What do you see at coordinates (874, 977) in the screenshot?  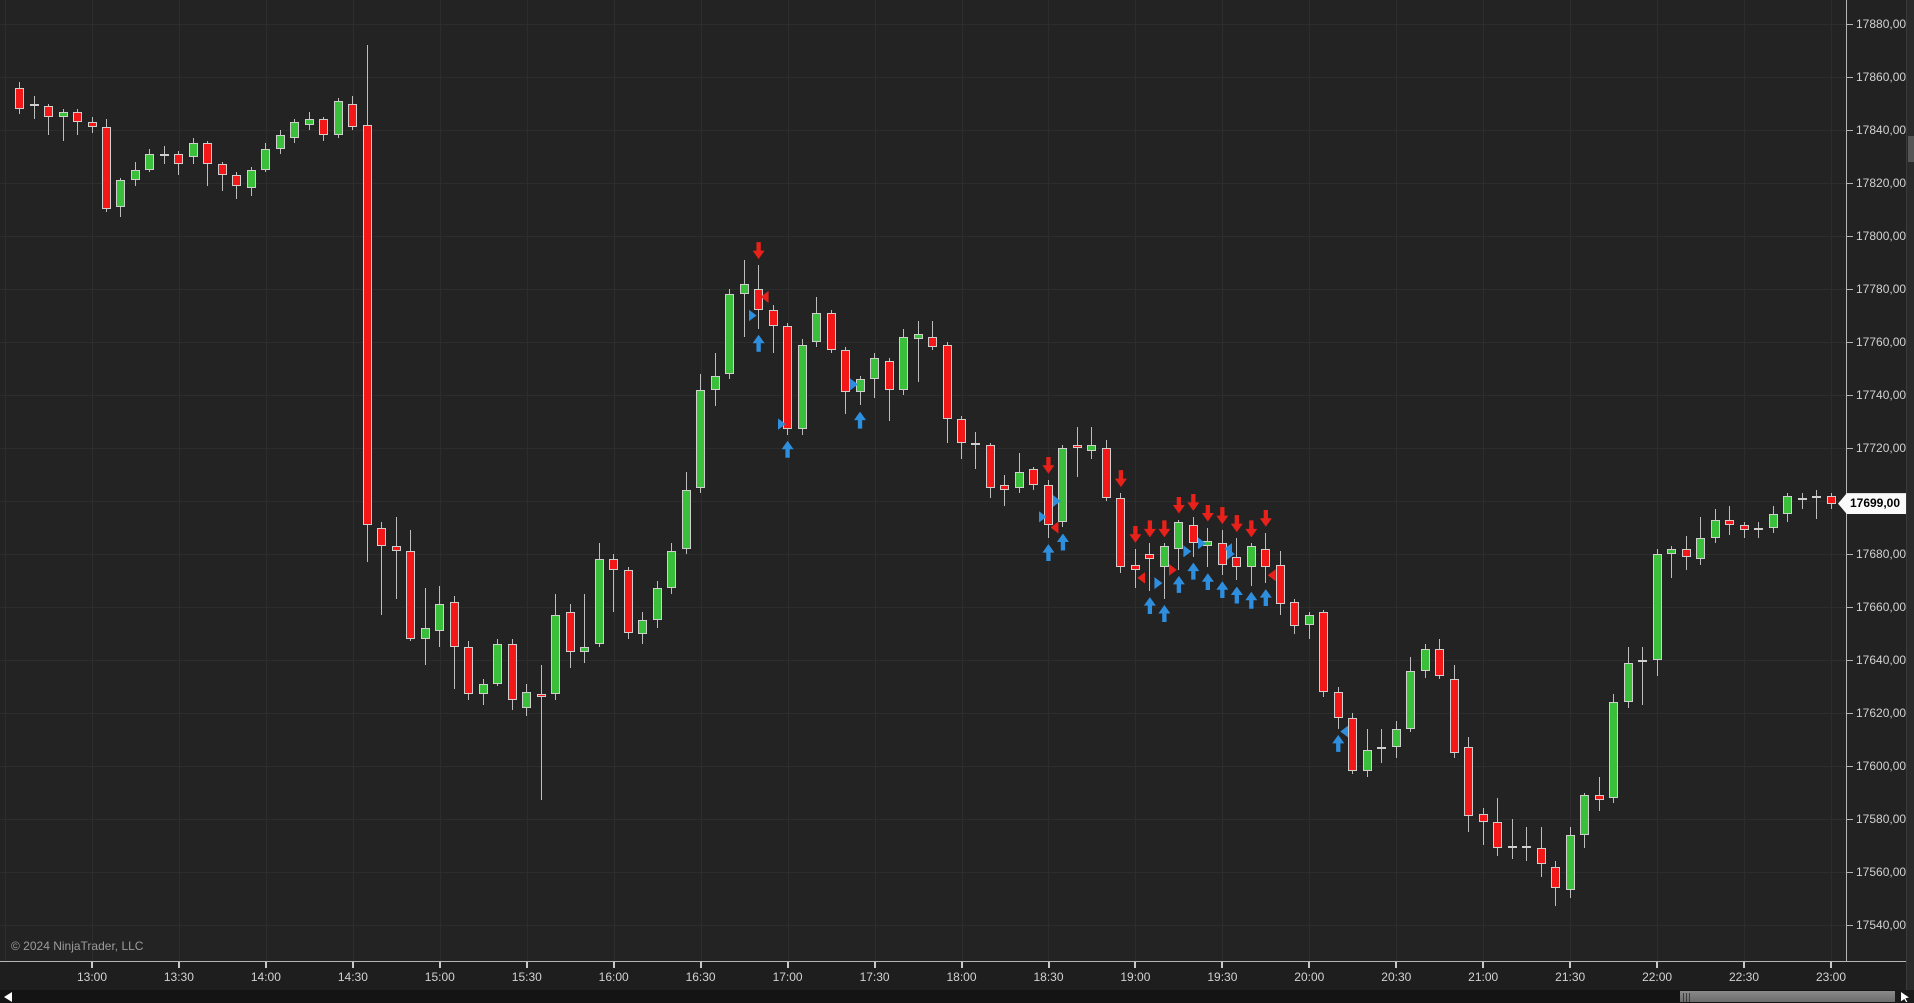 I see `time-axis-label: 17:30` at bounding box center [874, 977].